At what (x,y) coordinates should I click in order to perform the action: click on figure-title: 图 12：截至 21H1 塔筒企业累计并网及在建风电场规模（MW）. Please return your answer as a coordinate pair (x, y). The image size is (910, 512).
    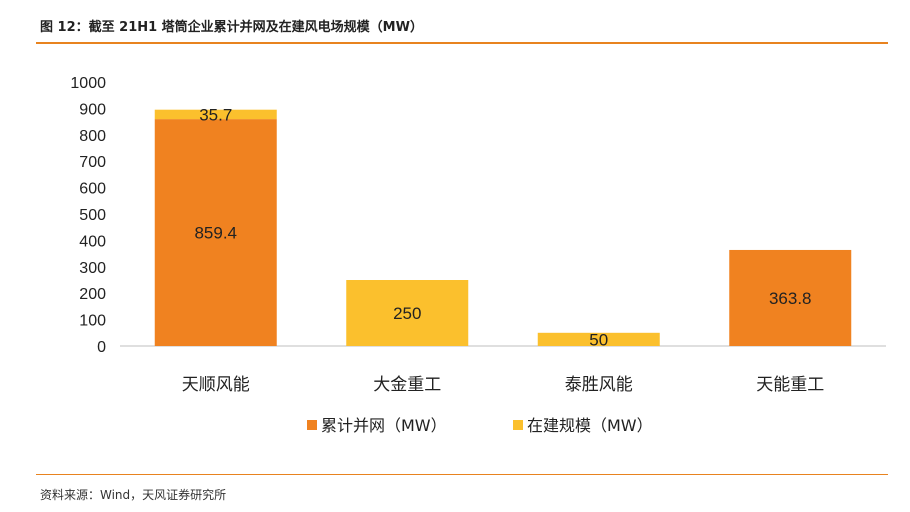
    Looking at the image, I should click on (231, 27).